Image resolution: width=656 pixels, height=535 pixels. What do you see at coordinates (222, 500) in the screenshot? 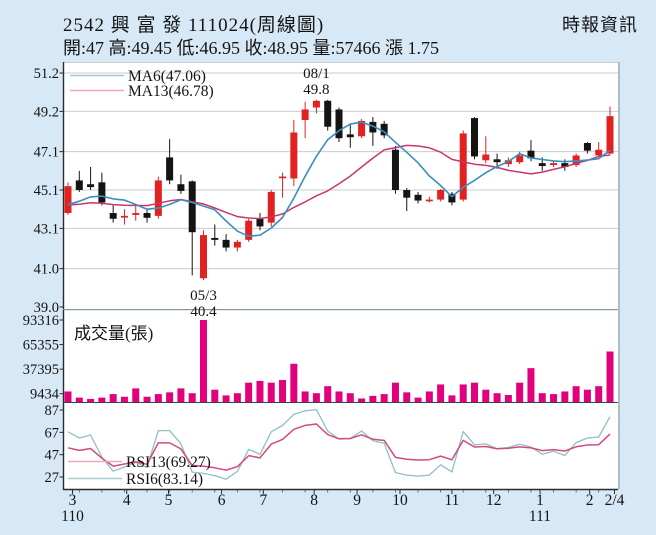
I see `x-axis-month-label: 6` at bounding box center [222, 500].